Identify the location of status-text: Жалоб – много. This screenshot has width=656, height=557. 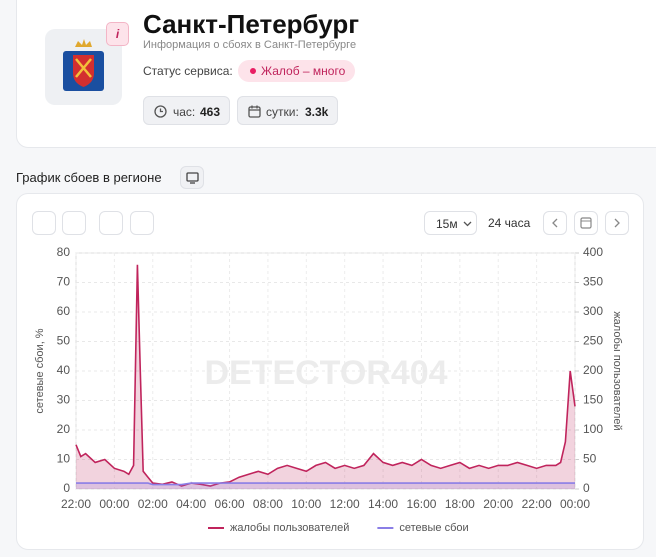
(303, 71).